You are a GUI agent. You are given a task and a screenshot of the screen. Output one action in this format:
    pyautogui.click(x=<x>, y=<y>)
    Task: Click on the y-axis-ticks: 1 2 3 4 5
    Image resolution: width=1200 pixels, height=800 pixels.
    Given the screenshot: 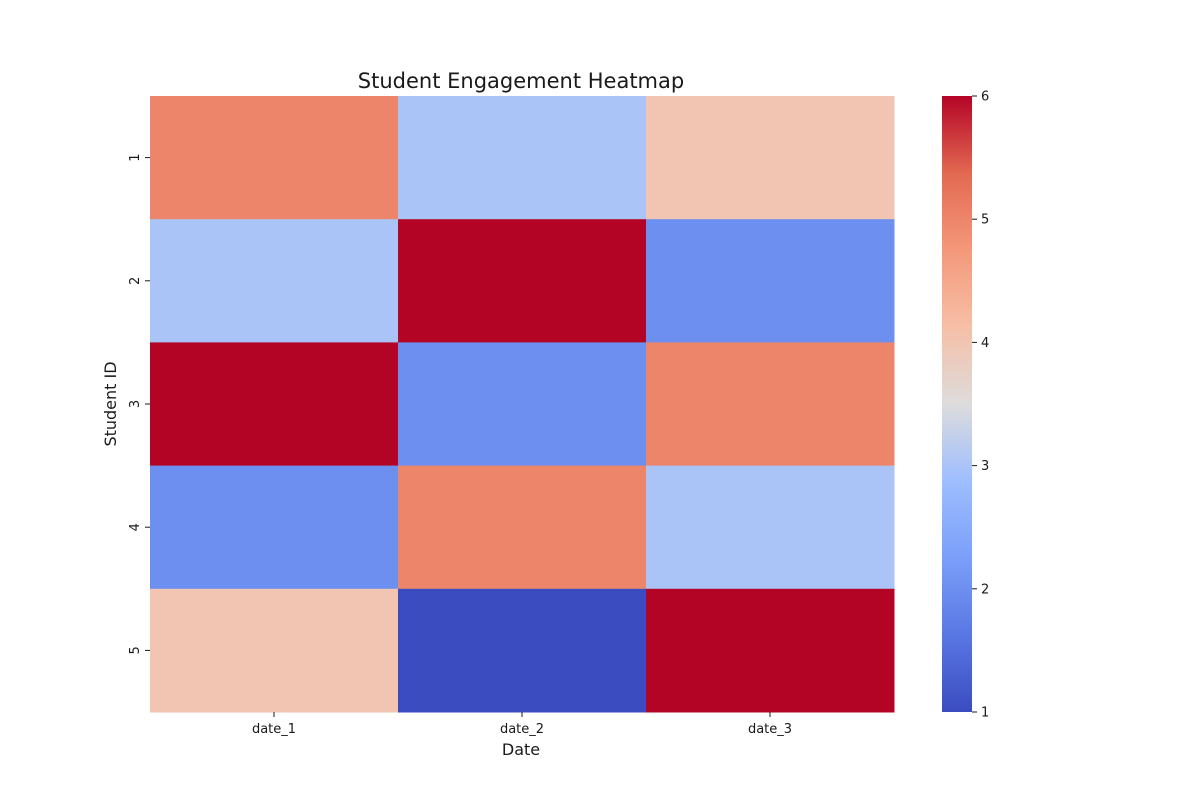 What is the action you would take?
    pyautogui.click(x=139, y=404)
    